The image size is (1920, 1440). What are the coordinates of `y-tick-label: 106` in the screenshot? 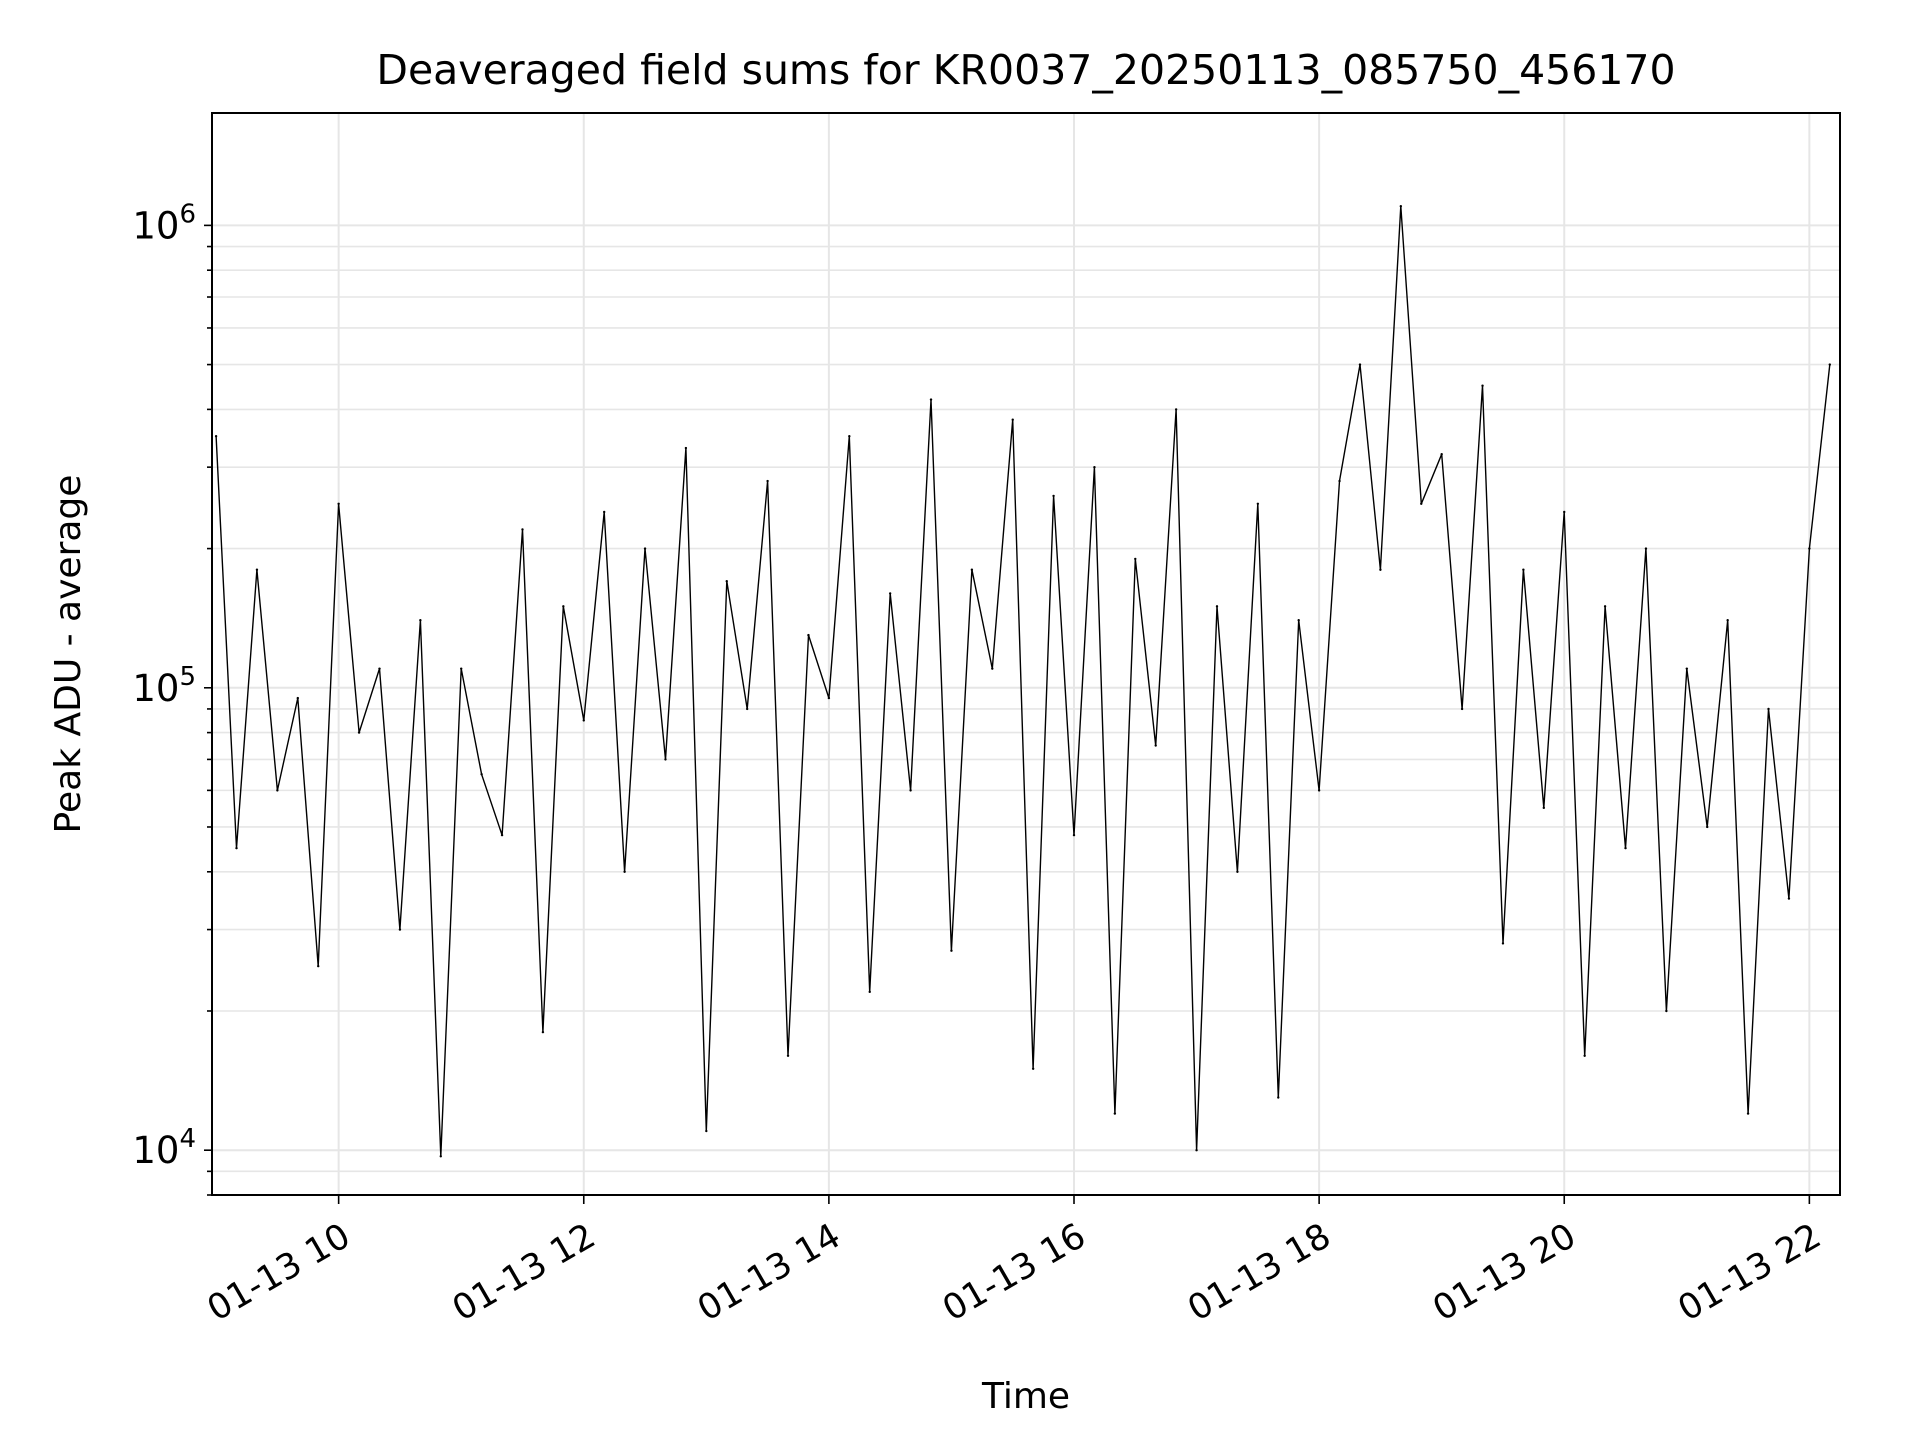 It's located at (164, 223).